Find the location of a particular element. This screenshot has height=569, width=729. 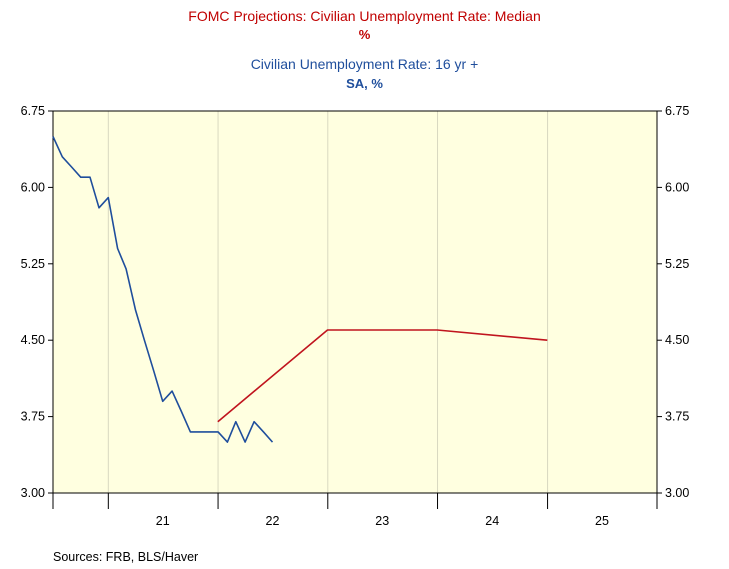

y-tick-label-right: 6.00 is located at coordinates (677, 187).